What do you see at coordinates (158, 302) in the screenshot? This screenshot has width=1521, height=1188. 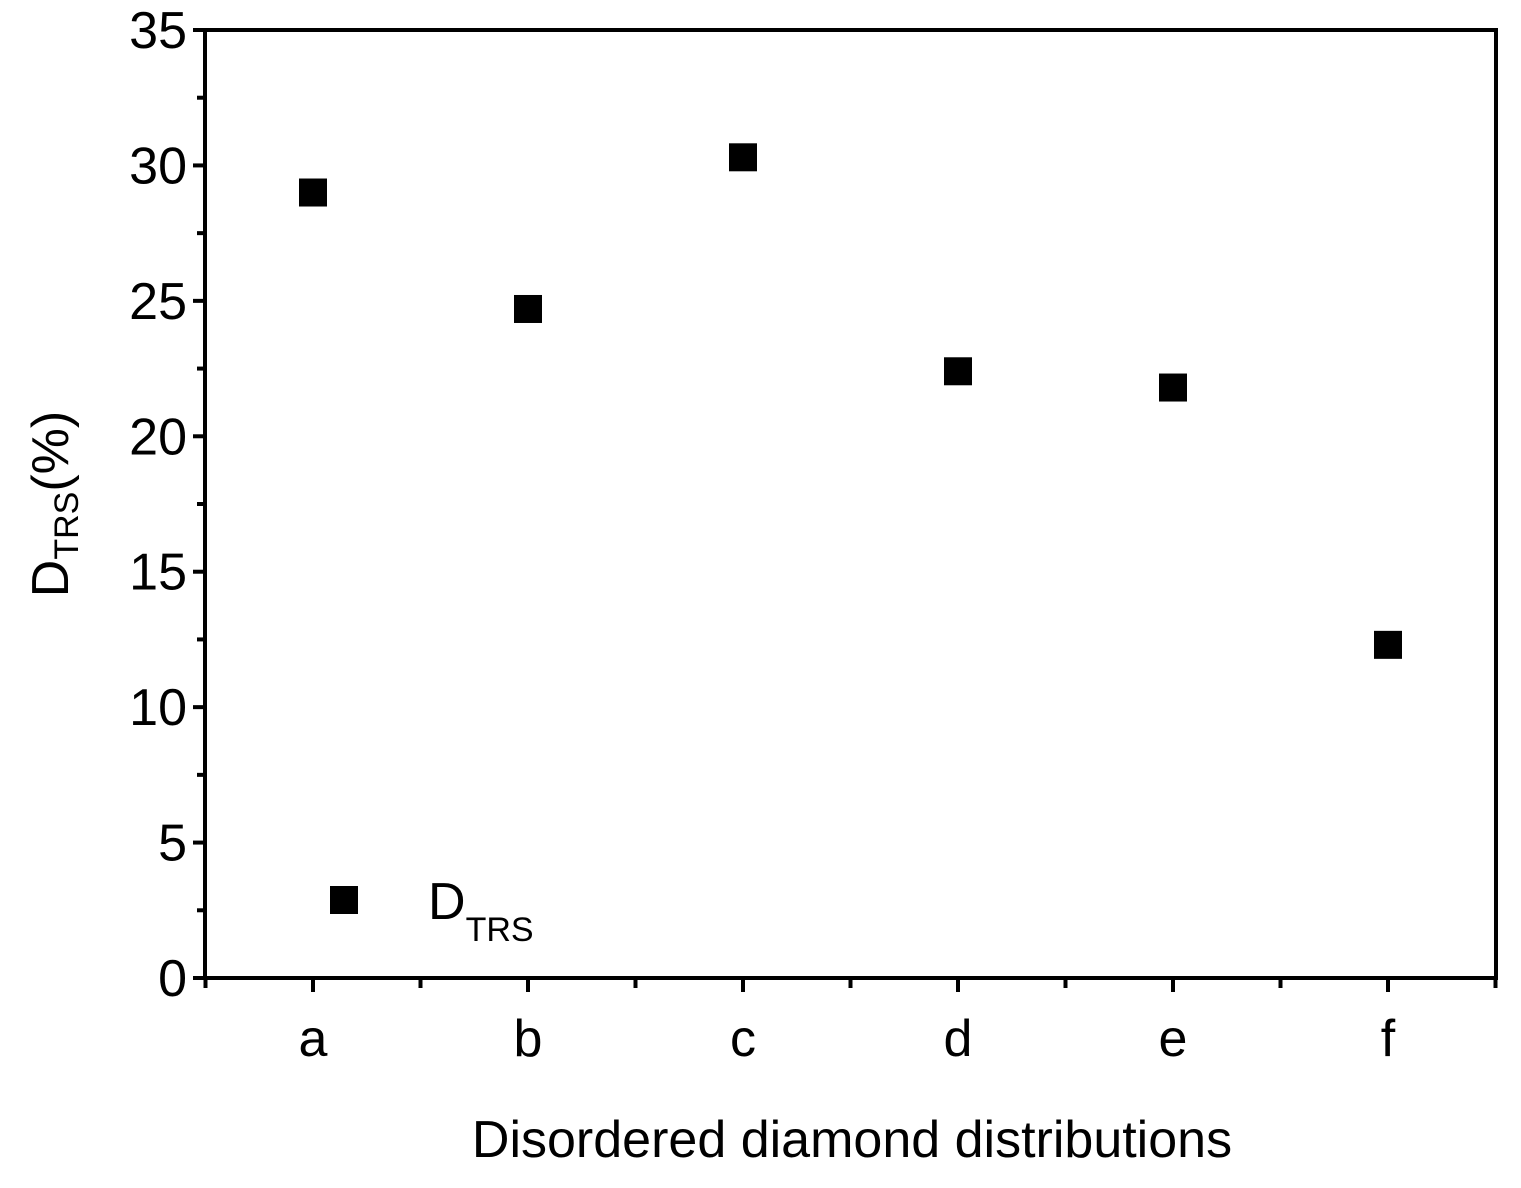 I see `y-tick-label: 25` at bounding box center [158, 302].